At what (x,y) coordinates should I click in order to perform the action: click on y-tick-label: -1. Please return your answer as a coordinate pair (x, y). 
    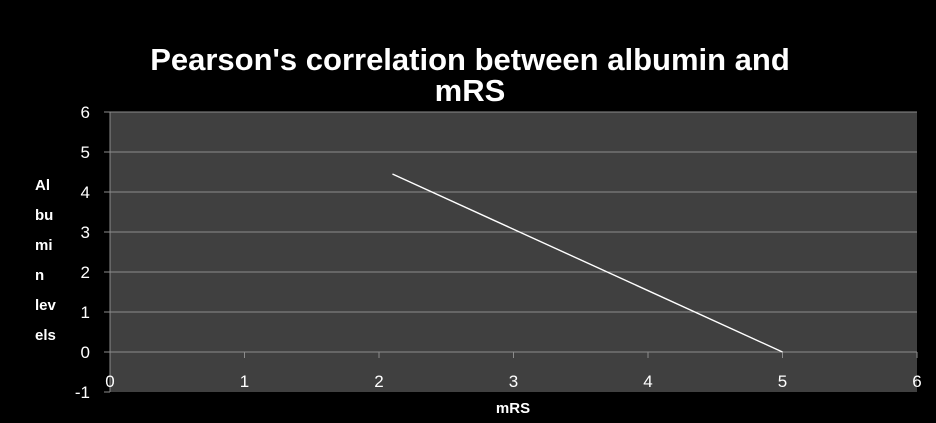
    Looking at the image, I should click on (82, 392).